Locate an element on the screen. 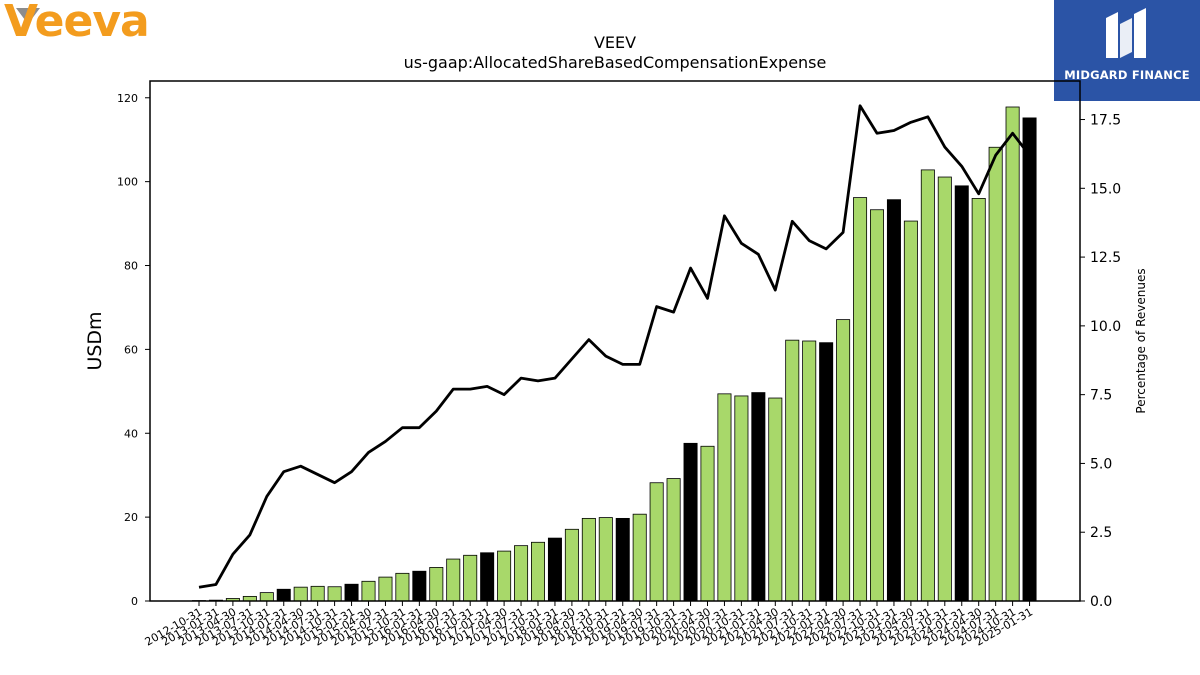 The image size is (1200, 675). y2-tick-label: 5.0 is located at coordinates (1101, 464).